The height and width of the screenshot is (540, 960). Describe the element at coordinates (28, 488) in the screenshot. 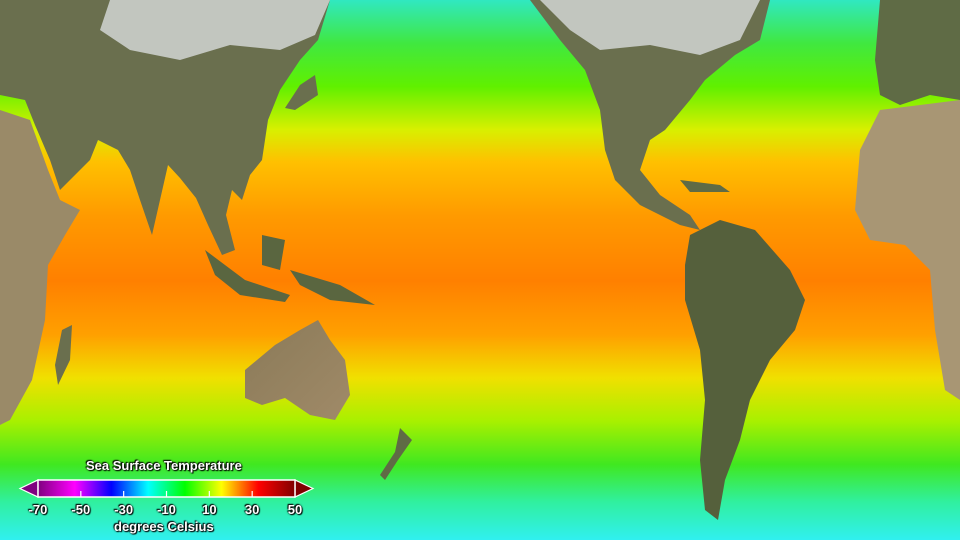

I see `colorbar-min-arrow` at that location.